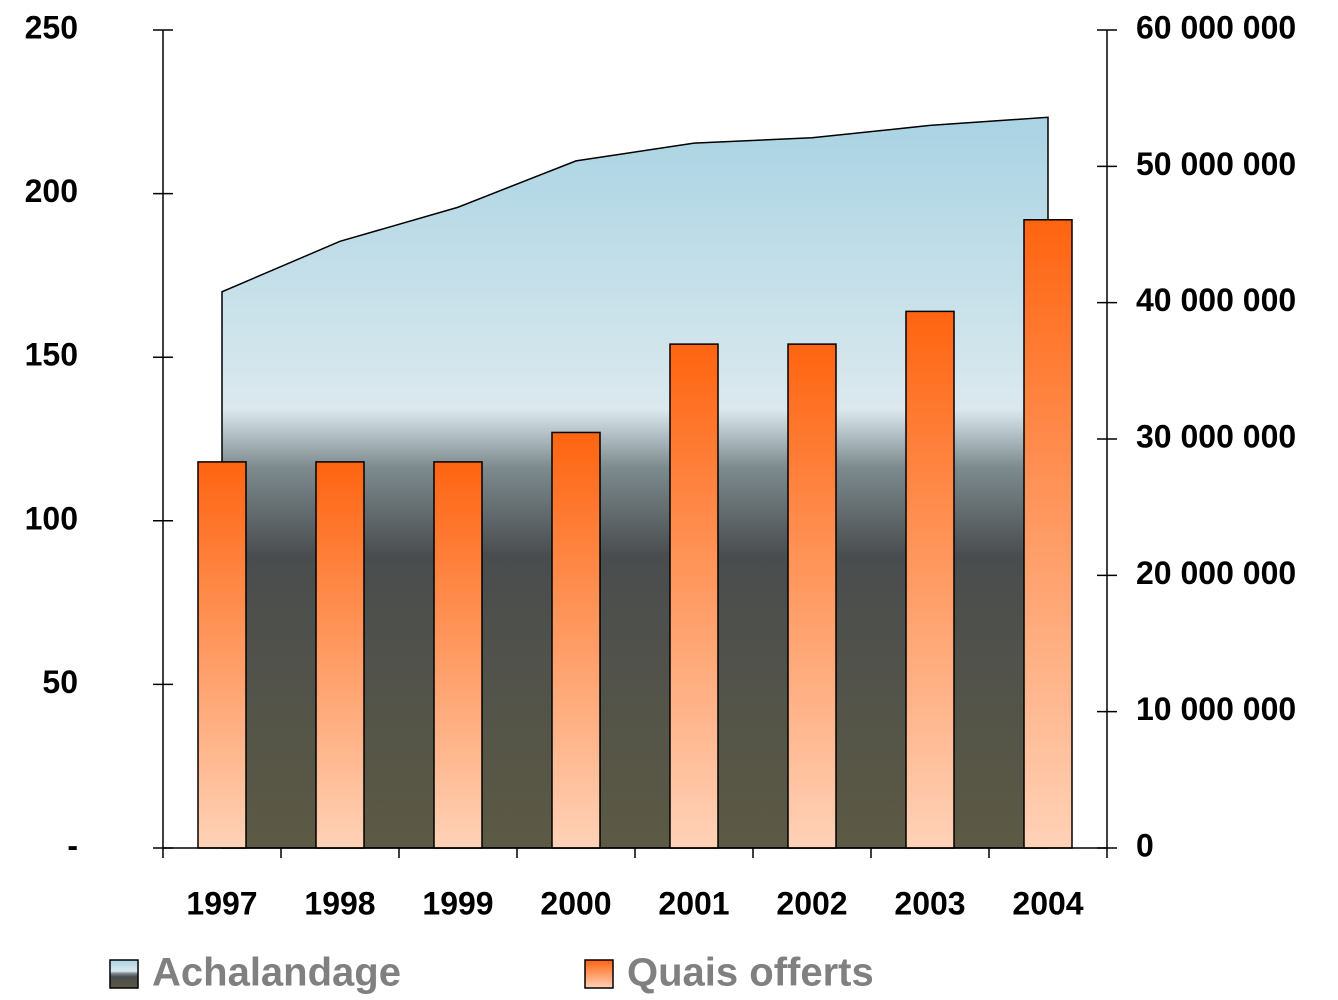 Image resolution: width=1338 pixels, height=1000 pixels. I want to click on x-tick-label: 2003, so click(929, 903).